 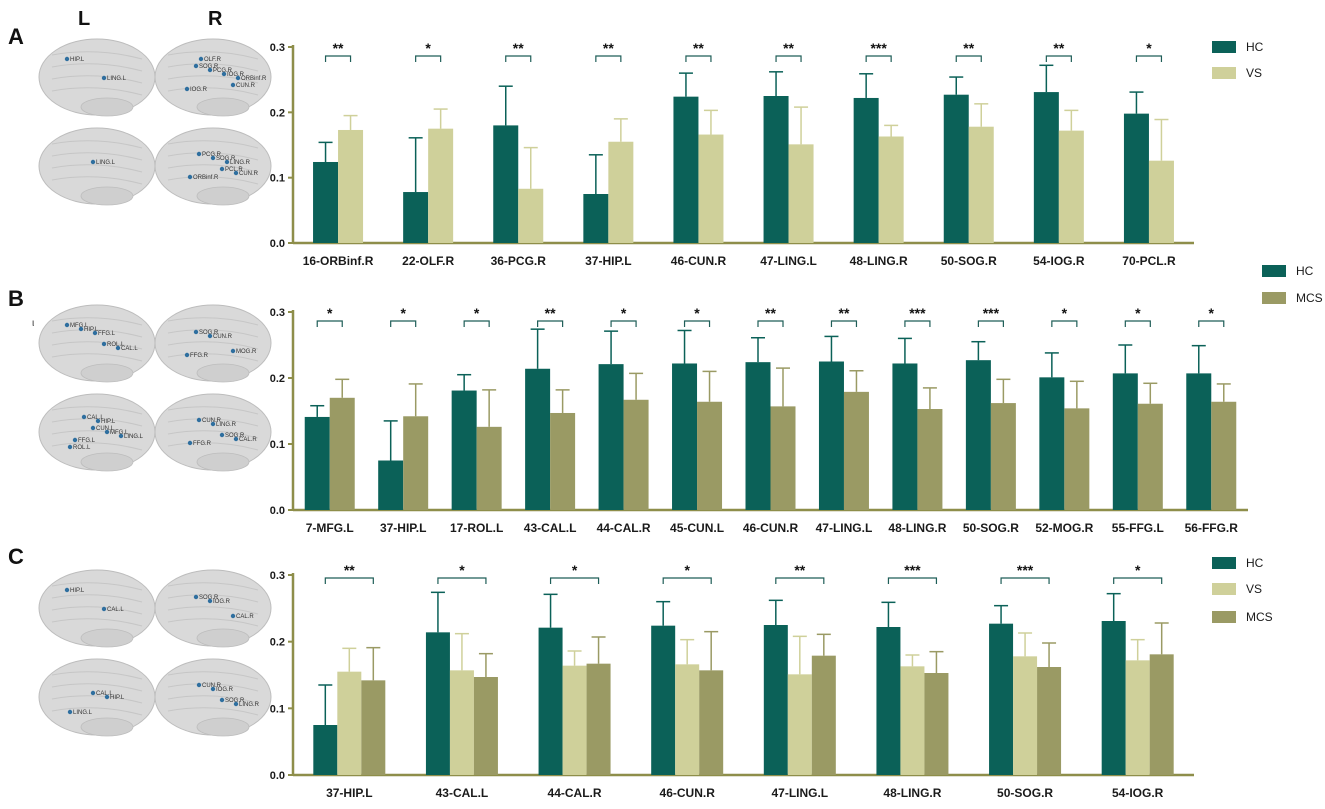 I want to click on brain-view-b-2: CUN.L ROL.L MFG.L CAL.L LING.L HIP.L FFG.L, so click(x=97, y=432).